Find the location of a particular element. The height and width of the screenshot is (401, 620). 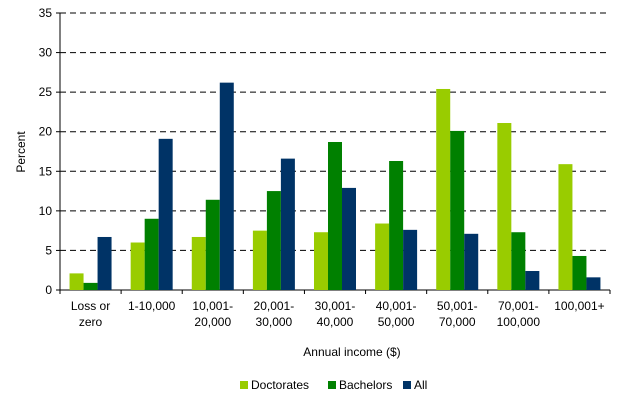

y-tick-label: 10 is located at coordinates (46, 211).